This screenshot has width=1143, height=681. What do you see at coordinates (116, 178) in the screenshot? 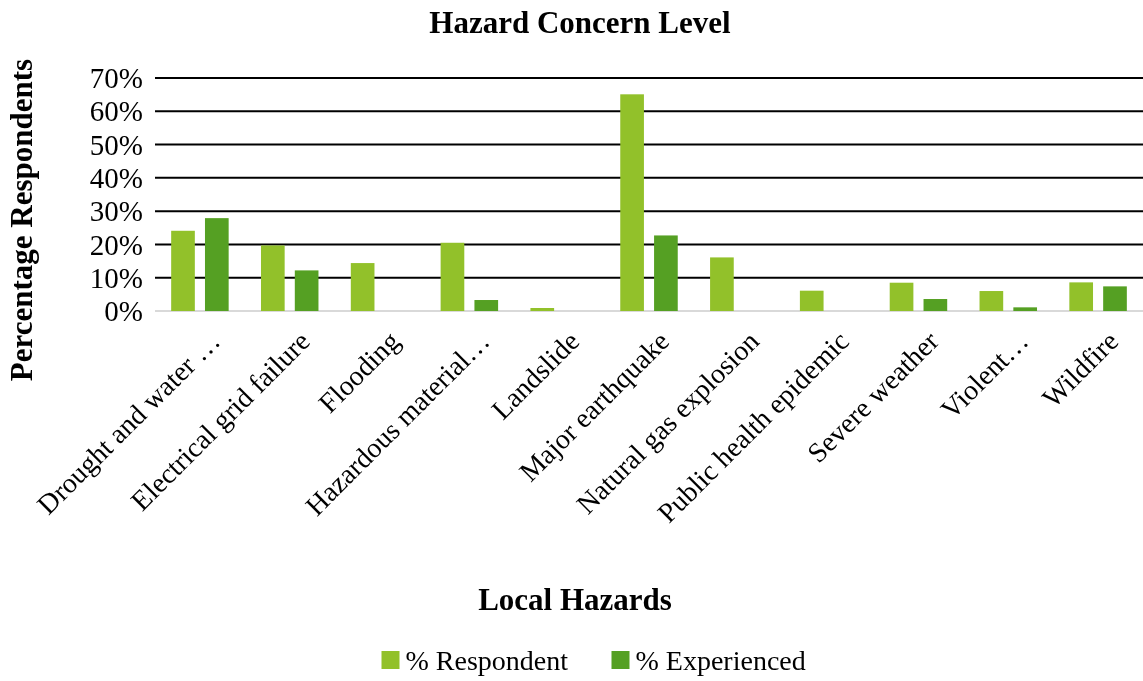
I see `y-tick-label: 40%` at bounding box center [116, 178].